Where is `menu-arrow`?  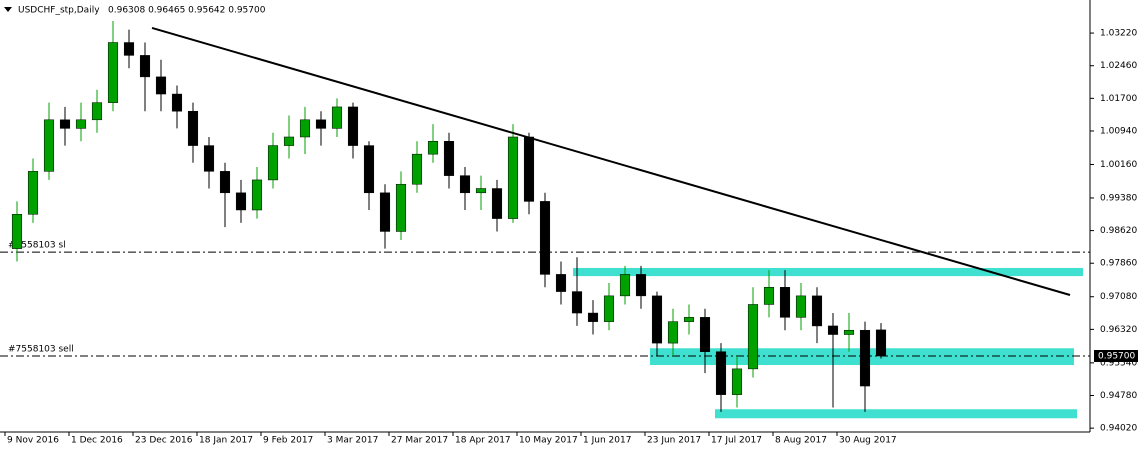 menu-arrow is located at coordinates (8, 9).